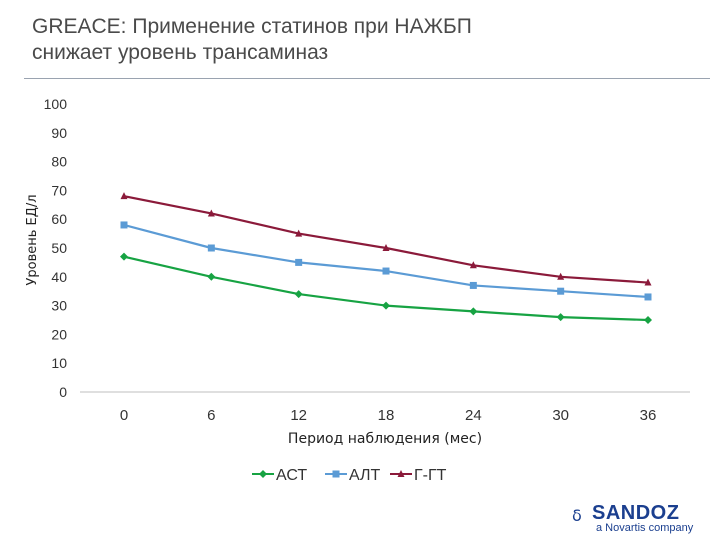  Describe the element at coordinates (32, 239) in the screenshot. I see `y-axis-title: Уровень ЕД/л` at that location.